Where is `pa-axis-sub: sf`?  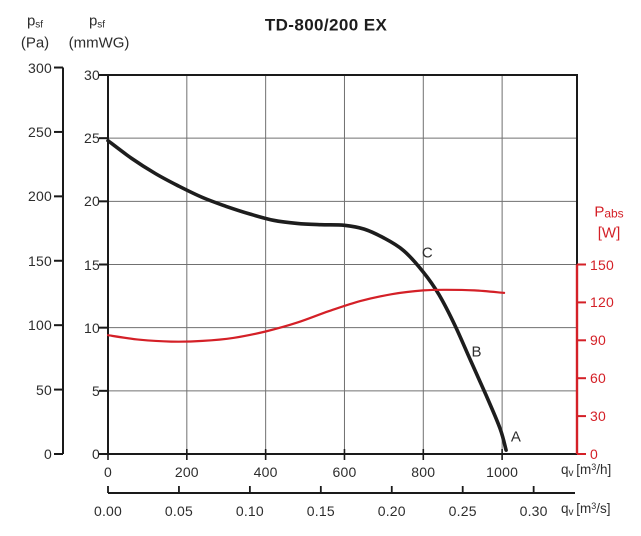 pa-axis-sub: sf is located at coordinates (39, 25).